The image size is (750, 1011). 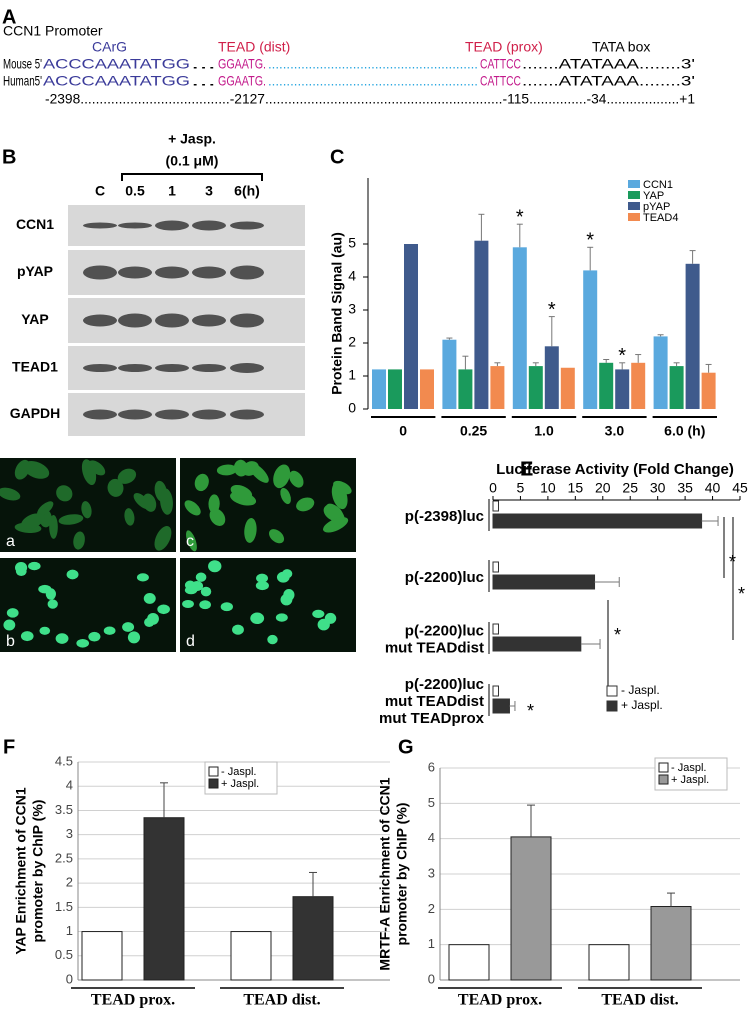 I want to click on feature-label: TEAD (prox), so click(x=504, y=47).